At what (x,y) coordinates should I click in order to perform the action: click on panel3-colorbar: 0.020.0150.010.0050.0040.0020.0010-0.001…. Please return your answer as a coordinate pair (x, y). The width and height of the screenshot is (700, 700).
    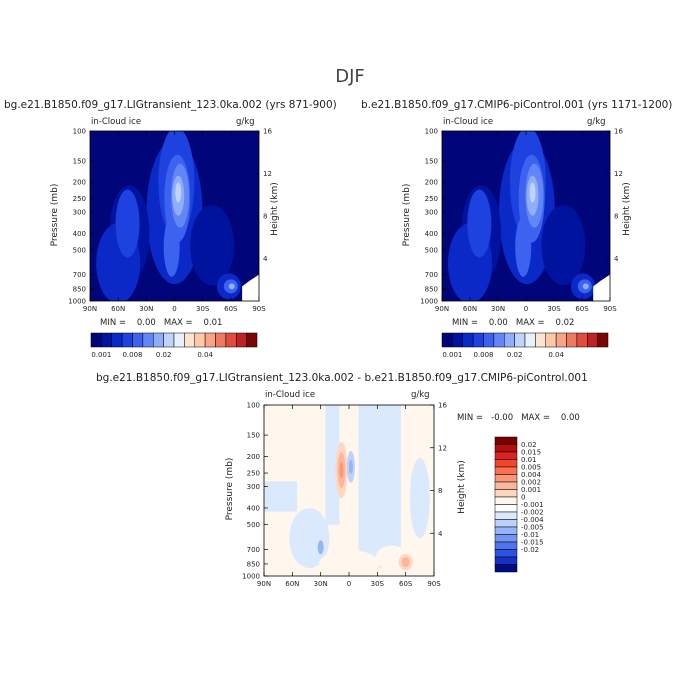
    Looking at the image, I should click on (519, 504).